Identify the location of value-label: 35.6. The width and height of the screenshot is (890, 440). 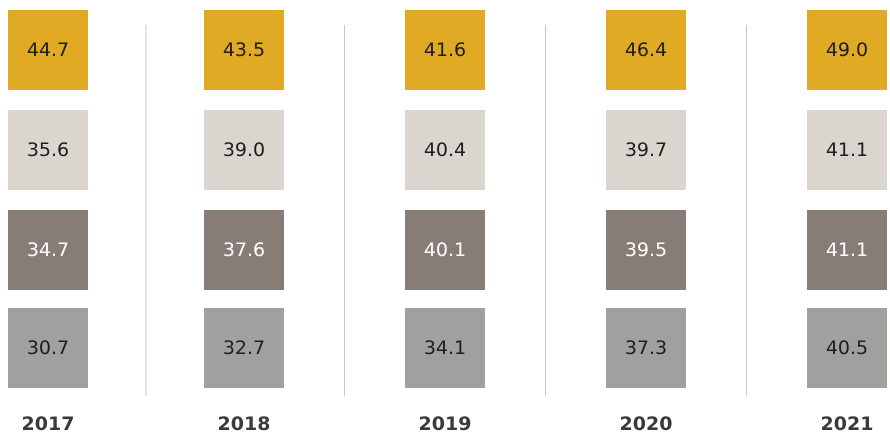
(48, 150).